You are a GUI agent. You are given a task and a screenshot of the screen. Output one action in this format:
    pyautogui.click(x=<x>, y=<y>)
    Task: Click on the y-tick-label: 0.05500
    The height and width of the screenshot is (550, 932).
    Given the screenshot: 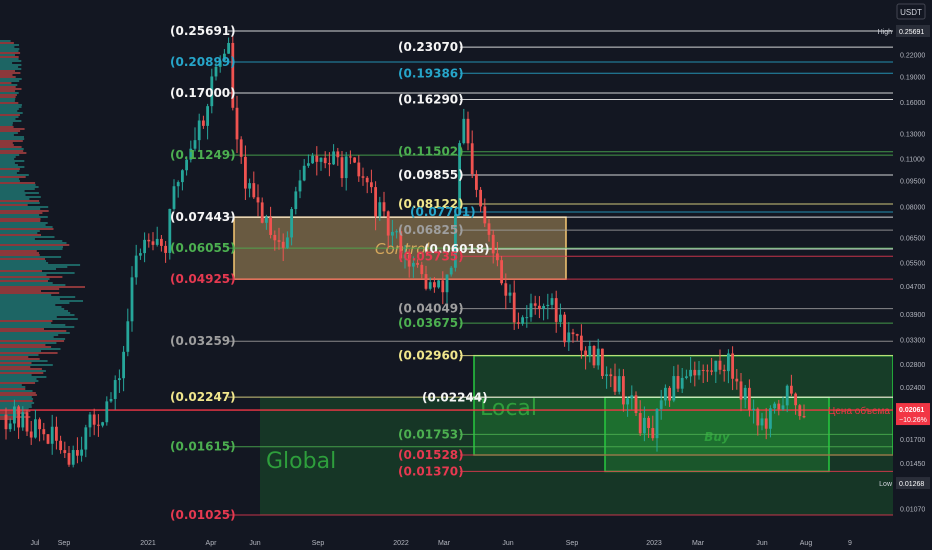 What is the action you would take?
    pyautogui.click(x=912, y=264)
    